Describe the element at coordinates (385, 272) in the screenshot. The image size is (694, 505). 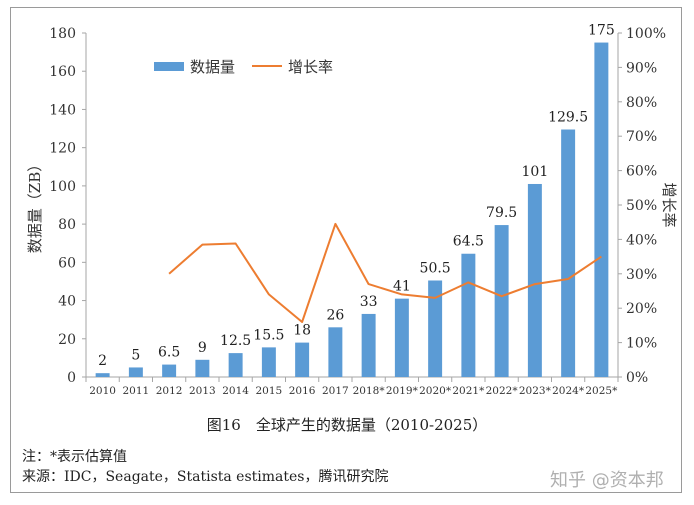
I see `growth-rate-line` at that location.